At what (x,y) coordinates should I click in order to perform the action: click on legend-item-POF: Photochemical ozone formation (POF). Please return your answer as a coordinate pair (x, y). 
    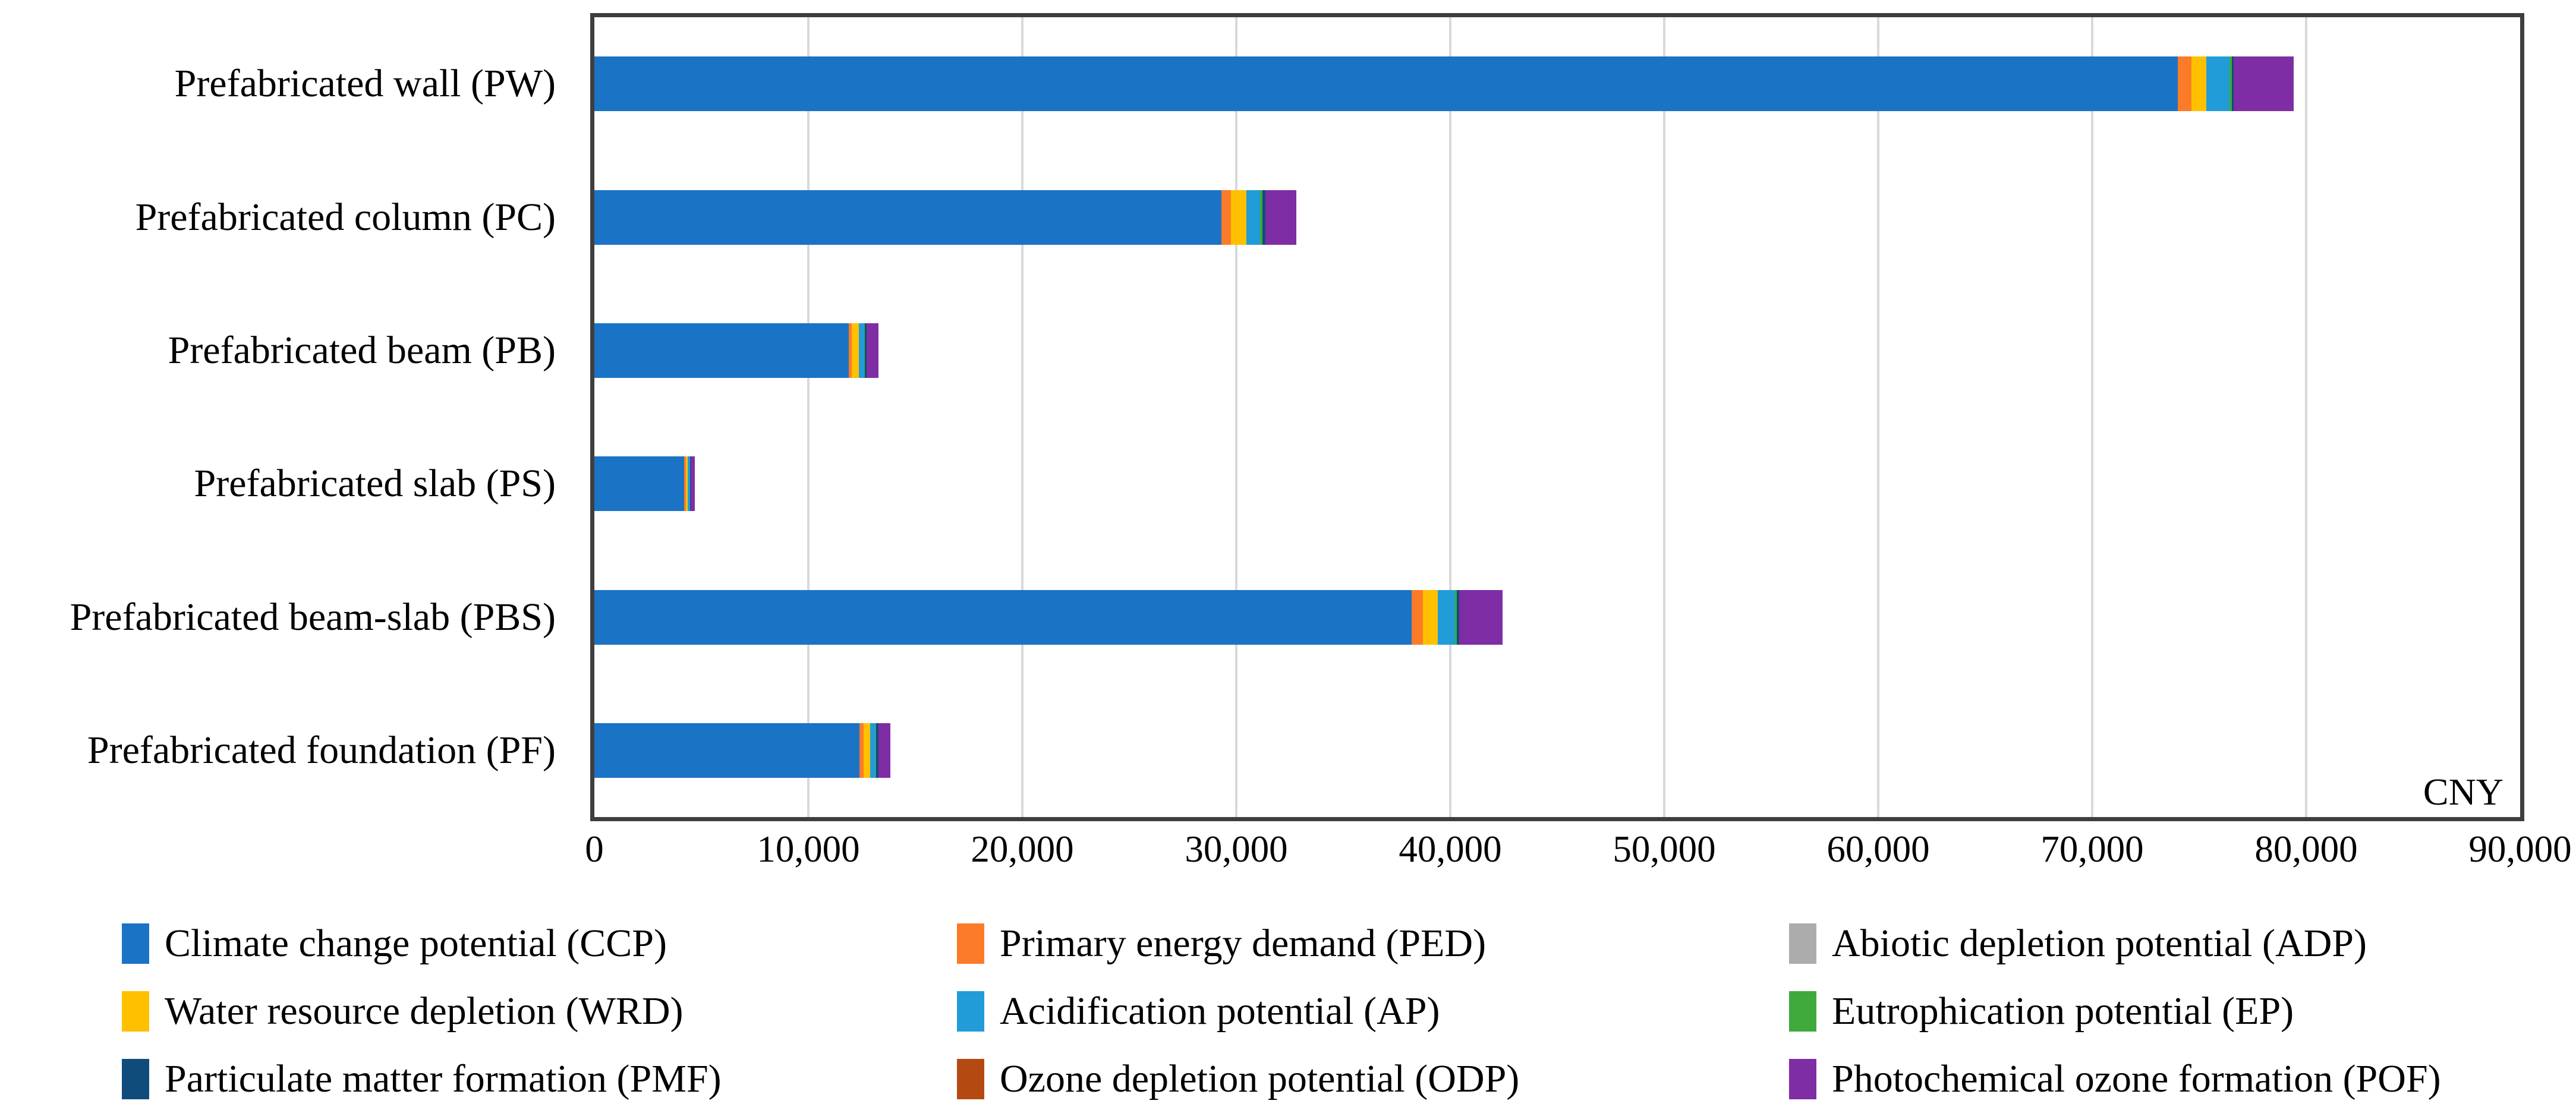
    Looking at the image, I should click on (2179, 1079).